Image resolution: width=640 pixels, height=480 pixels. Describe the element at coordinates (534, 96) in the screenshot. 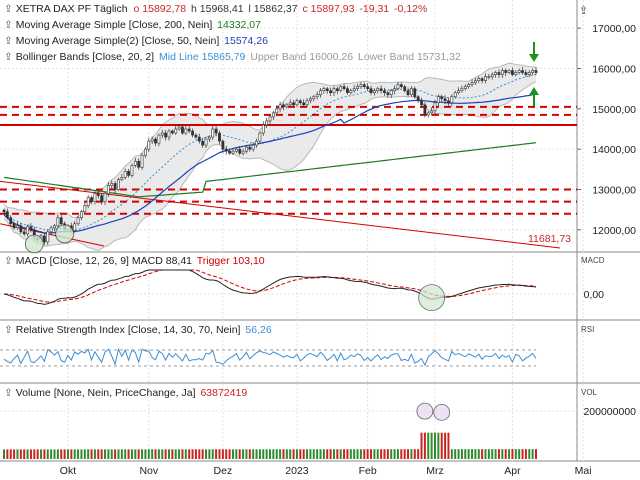

I see `arrow-up-icon` at that location.